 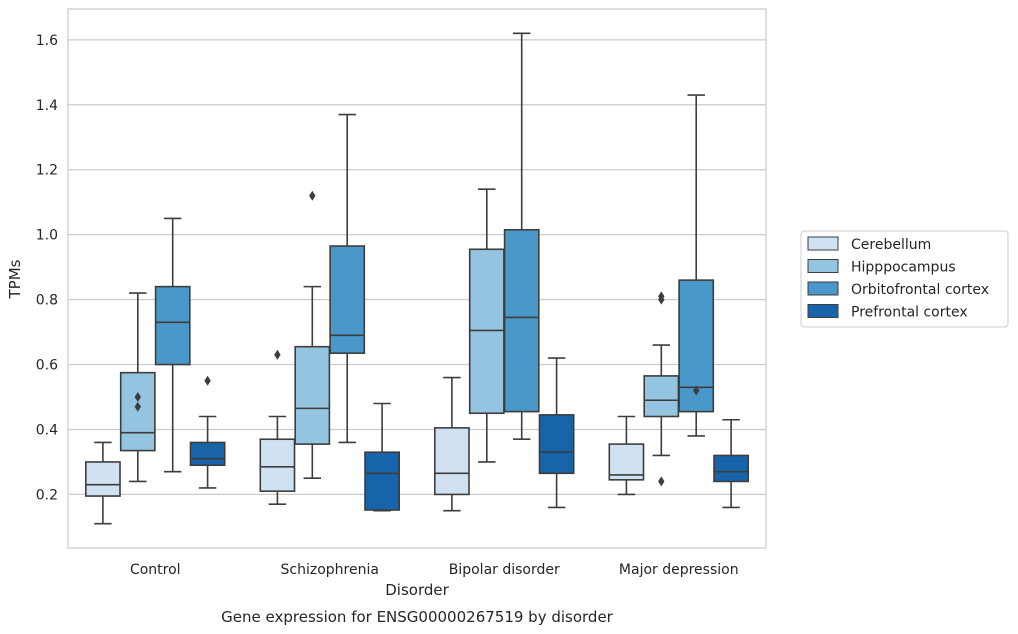 What do you see at coordinates (909, 313) in the screenshot?
I see `legend-label: Prefrontal cortex` at bounding box center [909, 313].